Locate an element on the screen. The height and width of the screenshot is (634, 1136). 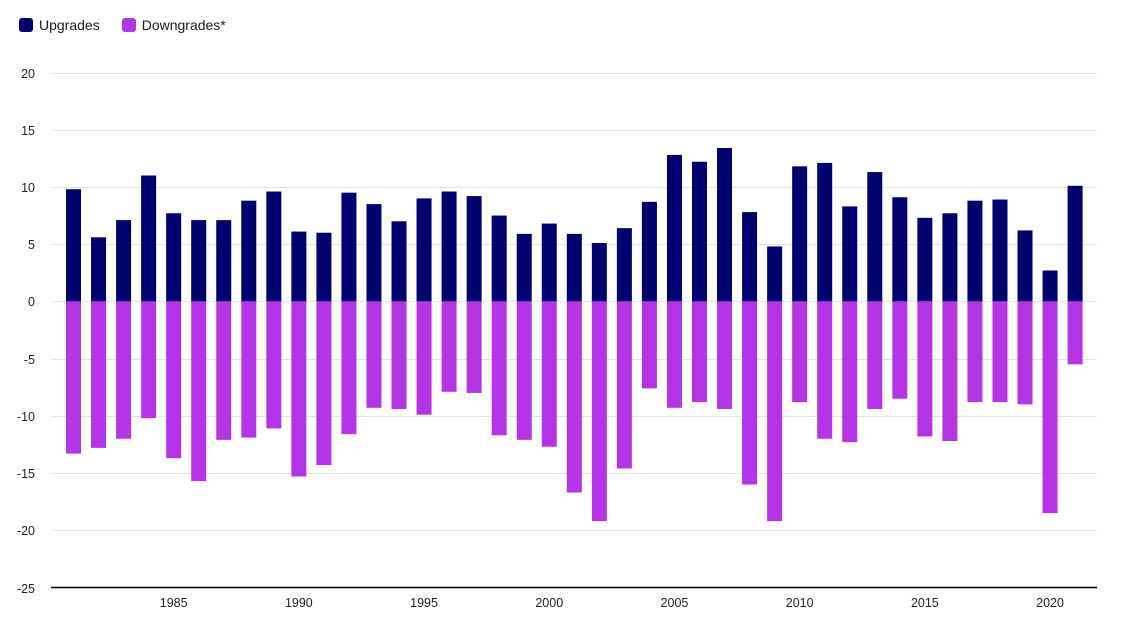
bar-downgrades-2010 is located at coordinates (800, 352).